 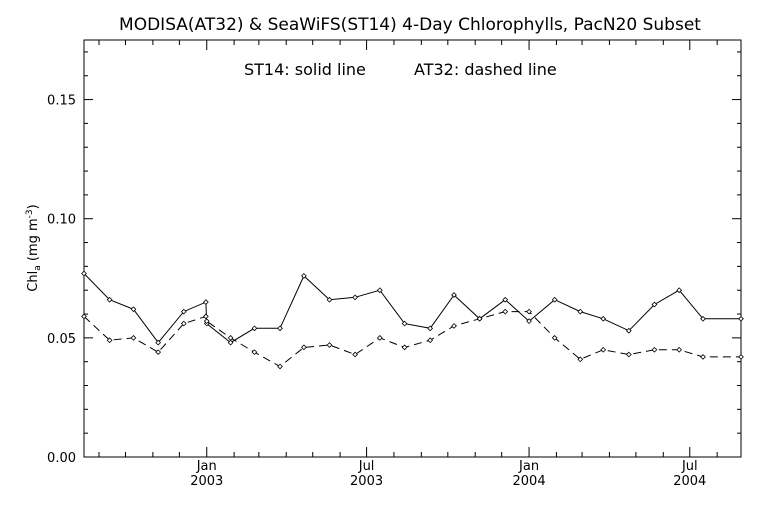 I want to click on annotation-st14: ST14: solid line, so click(x=305, y=69).